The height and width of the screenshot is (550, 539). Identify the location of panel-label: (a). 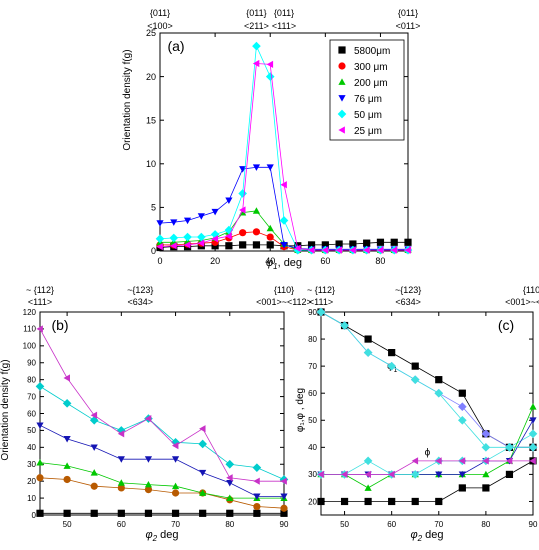
(175, 46).